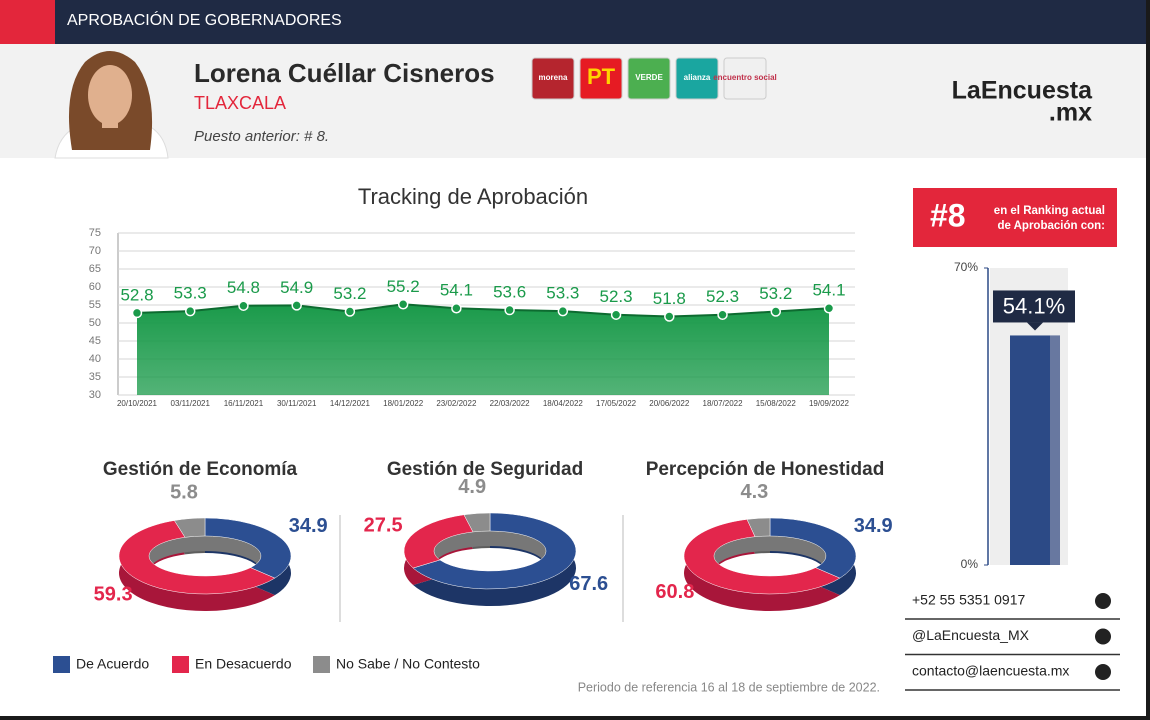 The width and height of the screenshot is (1150, 720). I want to click on value-label: 4.3, so click(754, 492).